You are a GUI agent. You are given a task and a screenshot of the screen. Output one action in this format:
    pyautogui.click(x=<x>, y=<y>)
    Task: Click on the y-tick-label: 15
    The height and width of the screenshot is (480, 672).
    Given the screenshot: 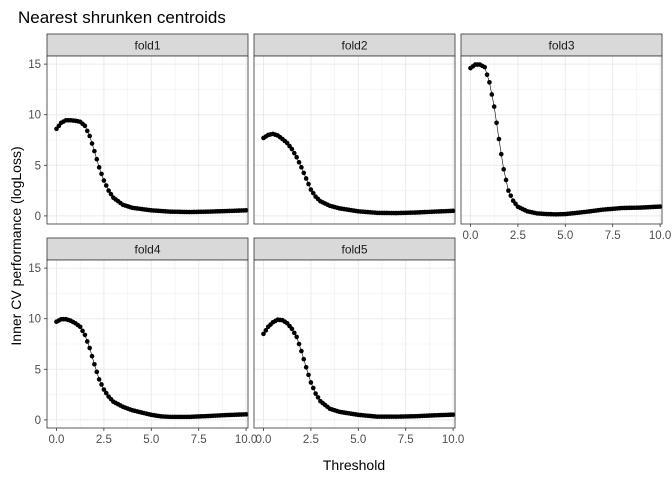 What is the action you would take?
    pyautogui.click(x=34, y=65)
    